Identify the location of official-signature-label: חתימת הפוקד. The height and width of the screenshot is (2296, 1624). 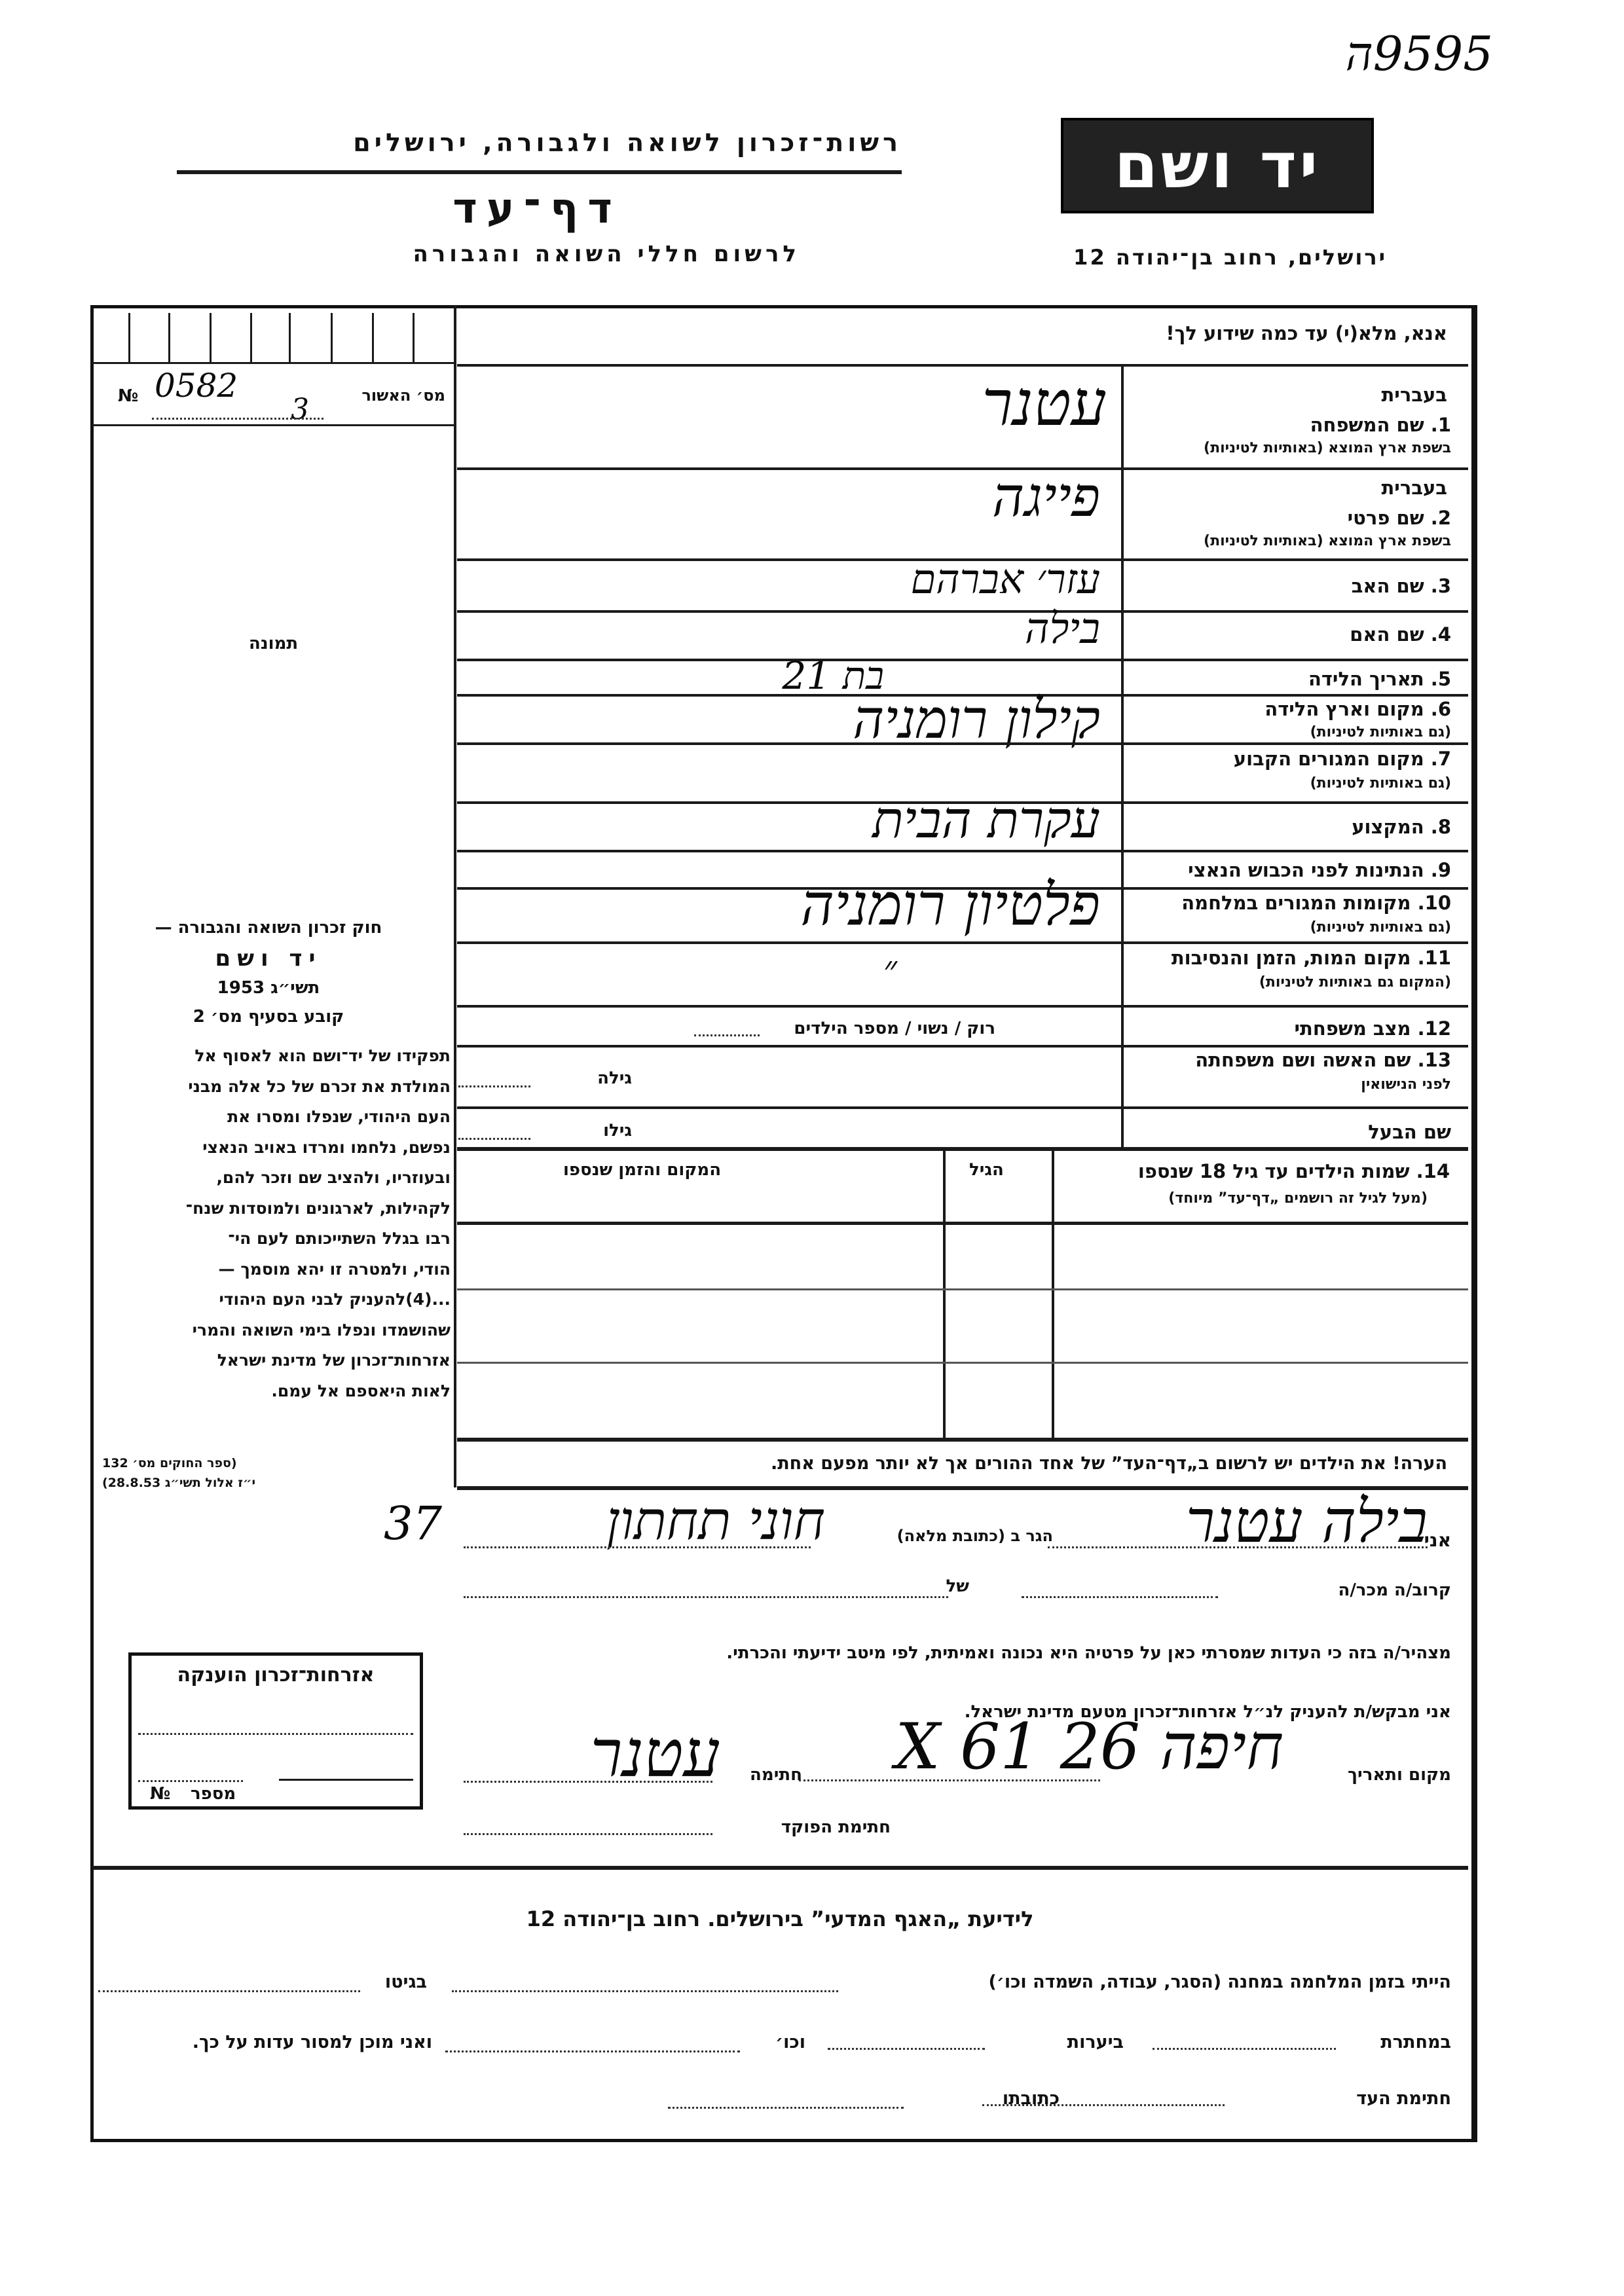
(836, 1827).